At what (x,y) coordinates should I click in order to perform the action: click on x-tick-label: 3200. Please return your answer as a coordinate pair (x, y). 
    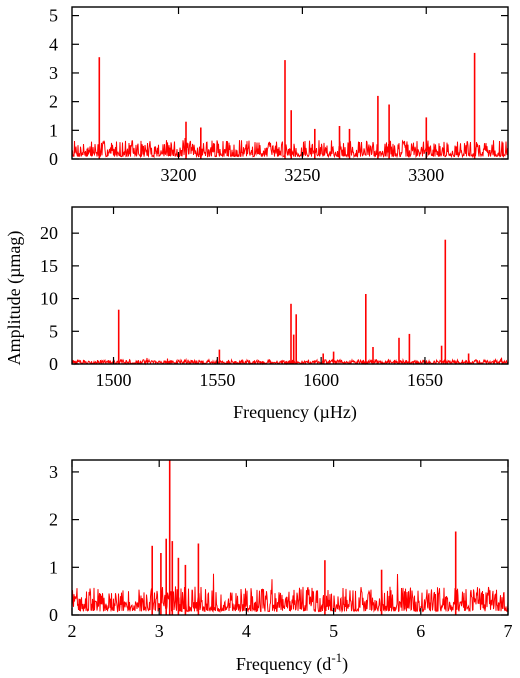
    Looking at the image, I should click on (179, 175).